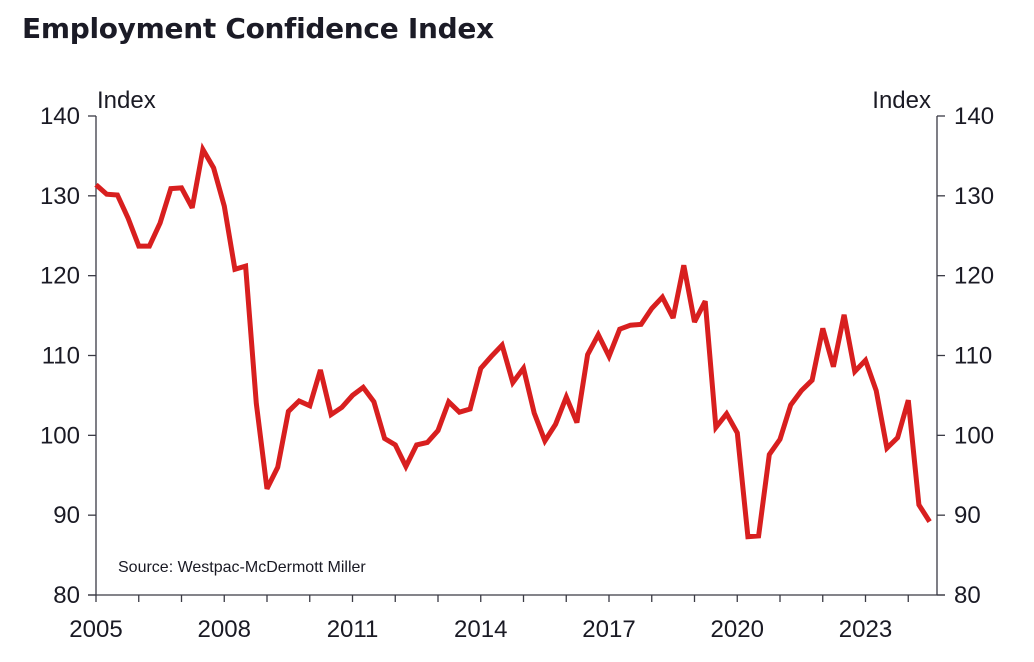  Describe the element at coordinates (967, 595) in the screenshot. I see `y-tick-label-right: 80` at that location.